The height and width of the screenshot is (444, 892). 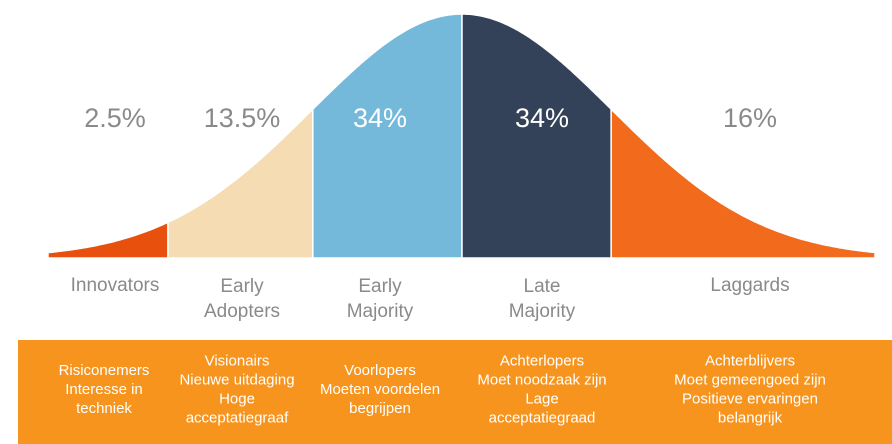 I want to click on percentage-label: 2.5%, so click(x=115, y=118).